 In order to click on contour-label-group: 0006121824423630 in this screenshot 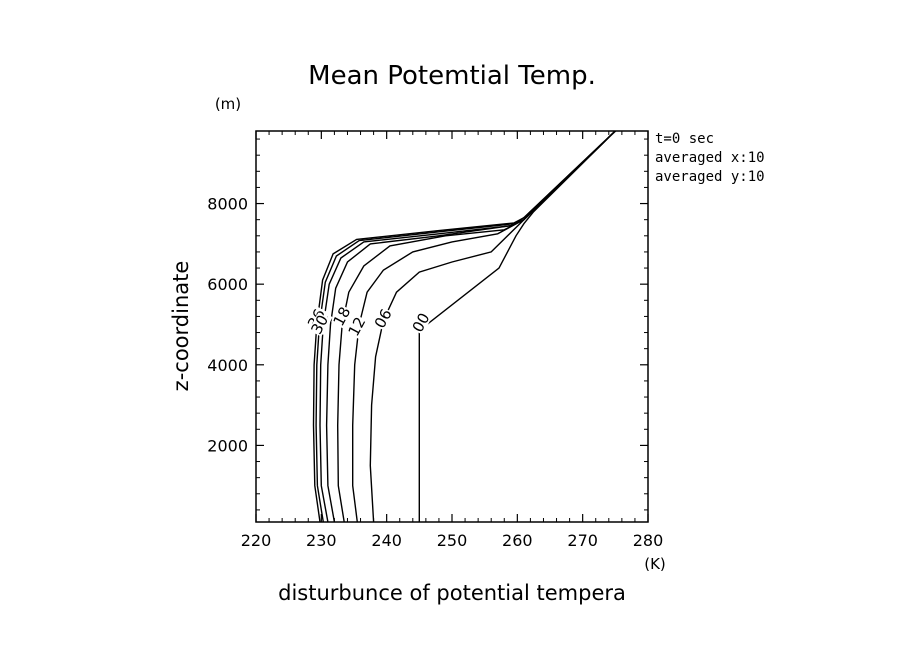, I will do `click(369, 321)`.